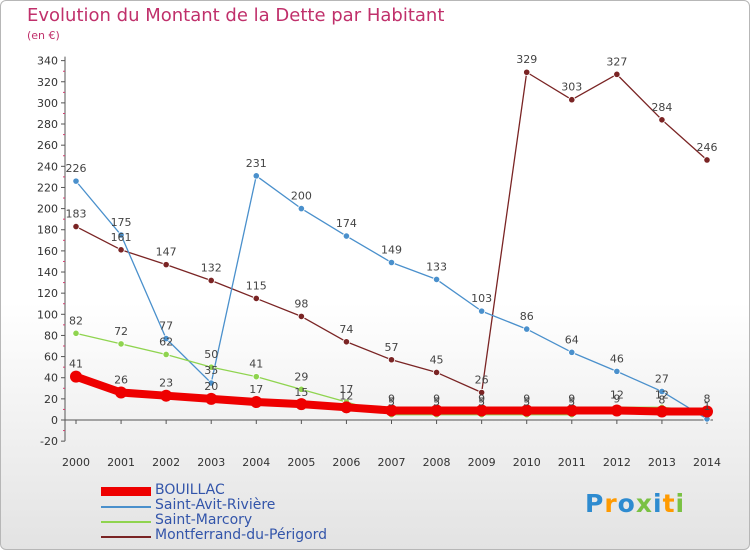 This screenshot has width=750, height=550. What do you see at coordinates (616, 61) in the screenshot?
I see `data-label-montferrand-du-p-rigord: 327` at bounding box center [616, 61].